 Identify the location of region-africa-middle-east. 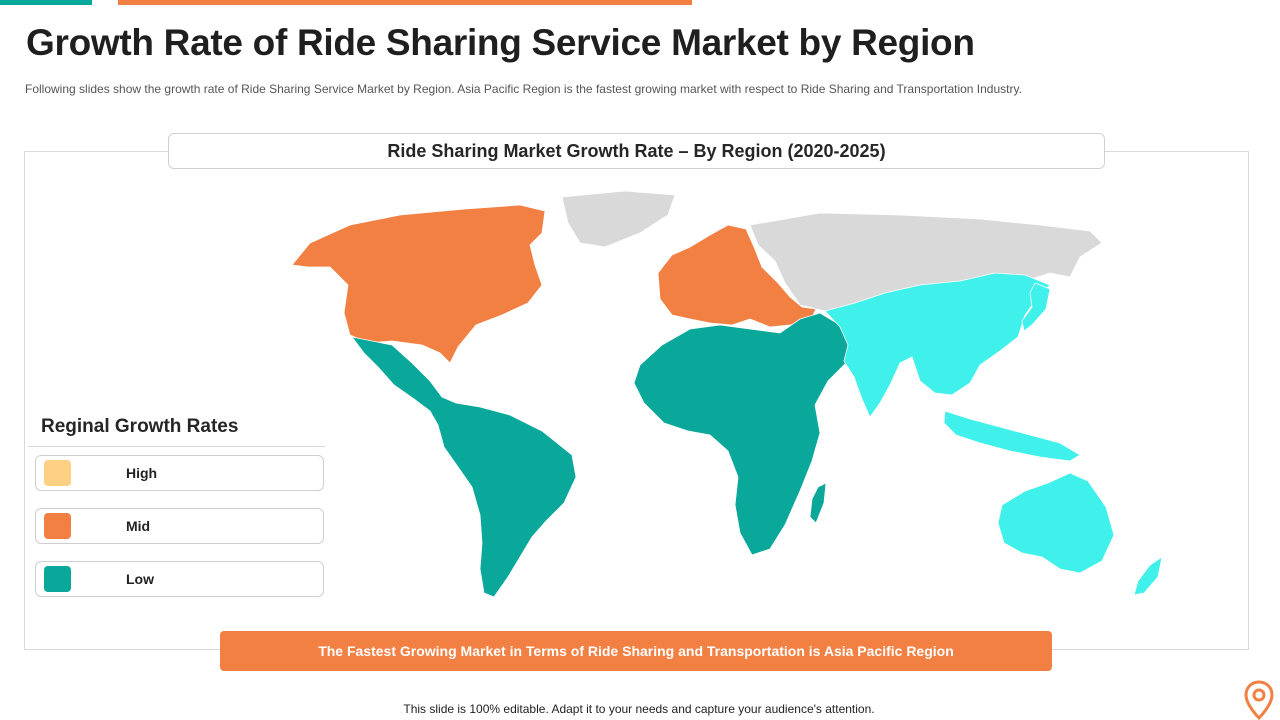
(744, 434).